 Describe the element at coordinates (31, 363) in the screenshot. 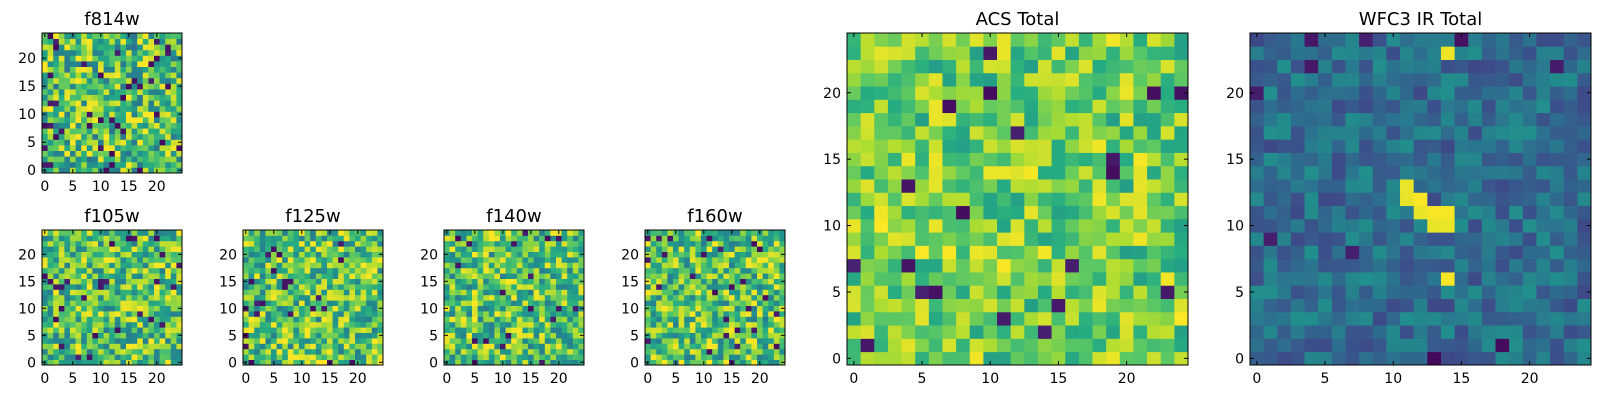

I see `y-tick-label: 0` at that location.